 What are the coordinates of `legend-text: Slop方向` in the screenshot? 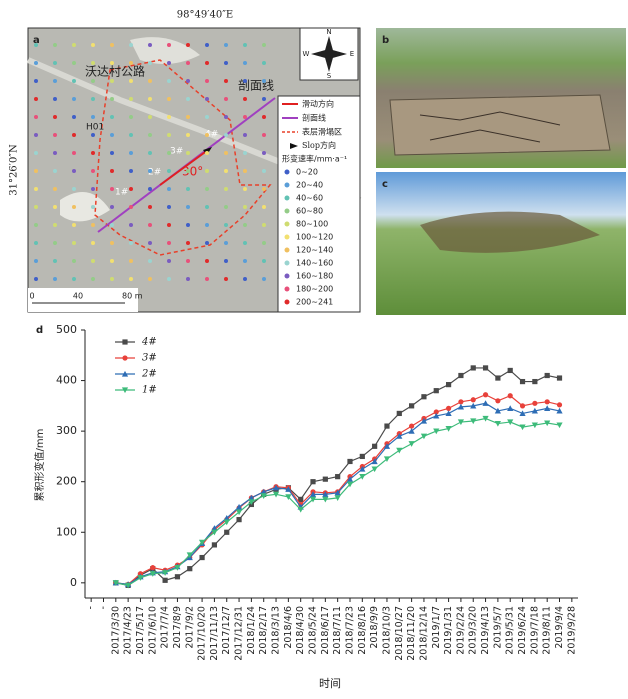 It's located at (319, 145).